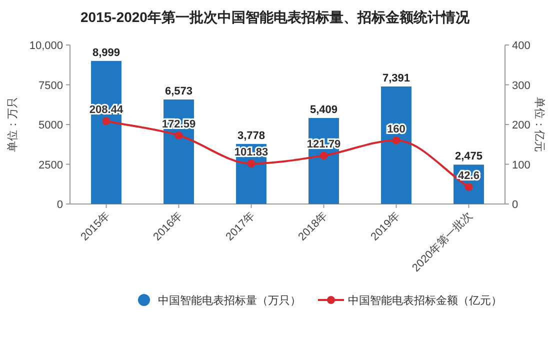 This screenshot has height=346, width=550. What do you see at coordinates (324, 110) in the screenshot?
I see `data-label: 5,409` at bounding box center [324, 110].